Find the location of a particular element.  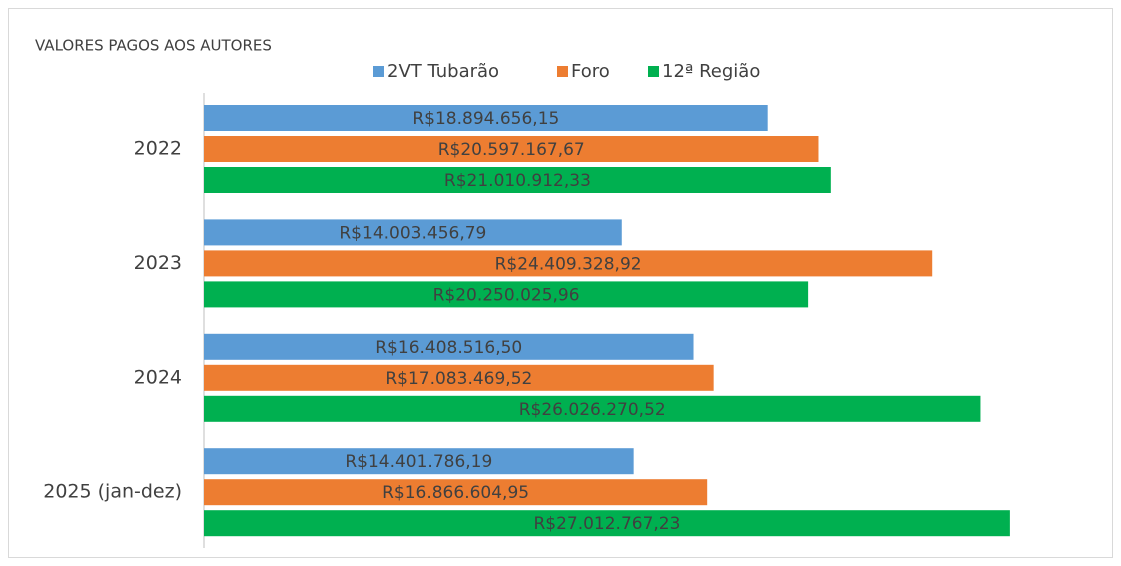

legend-label: Foro is located at coordinates (590, 71).